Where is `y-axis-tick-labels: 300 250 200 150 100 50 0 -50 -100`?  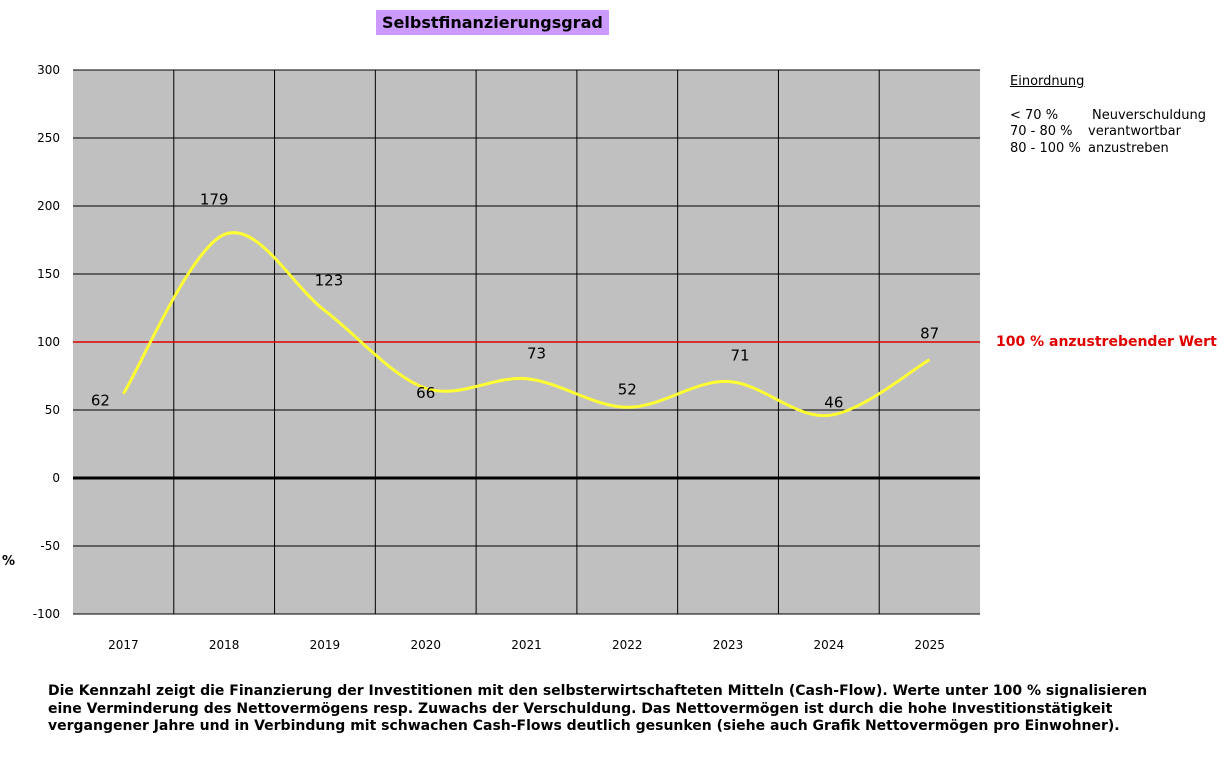 y-axis-tick-labels: 300 250 200 150 100 50 0 -50 -100 is located at coordinates (46, 342).